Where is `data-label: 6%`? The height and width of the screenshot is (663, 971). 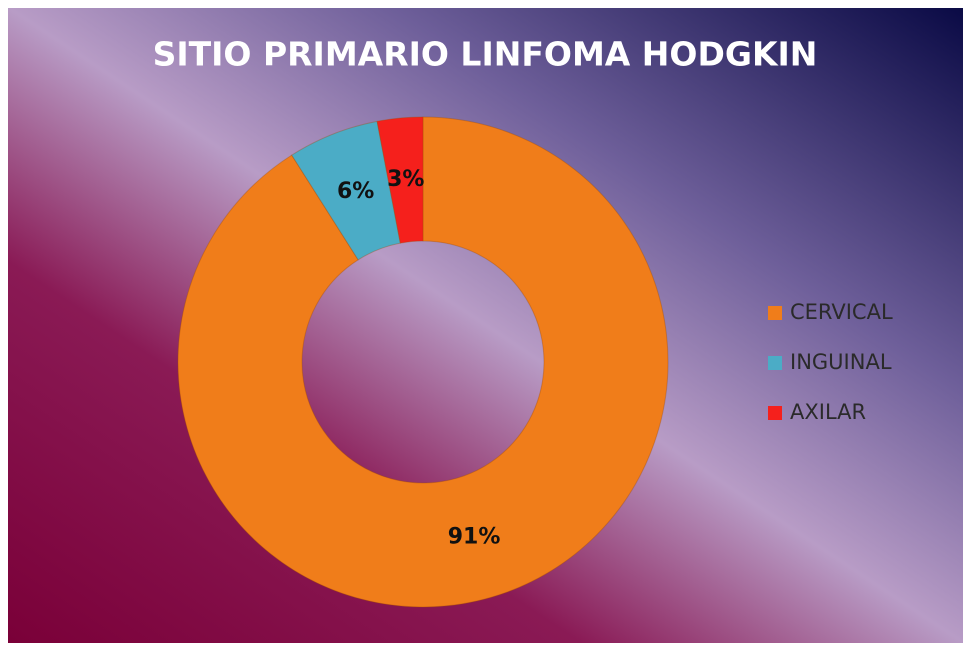 data-label: 6% is located at coordinates (355, 191).